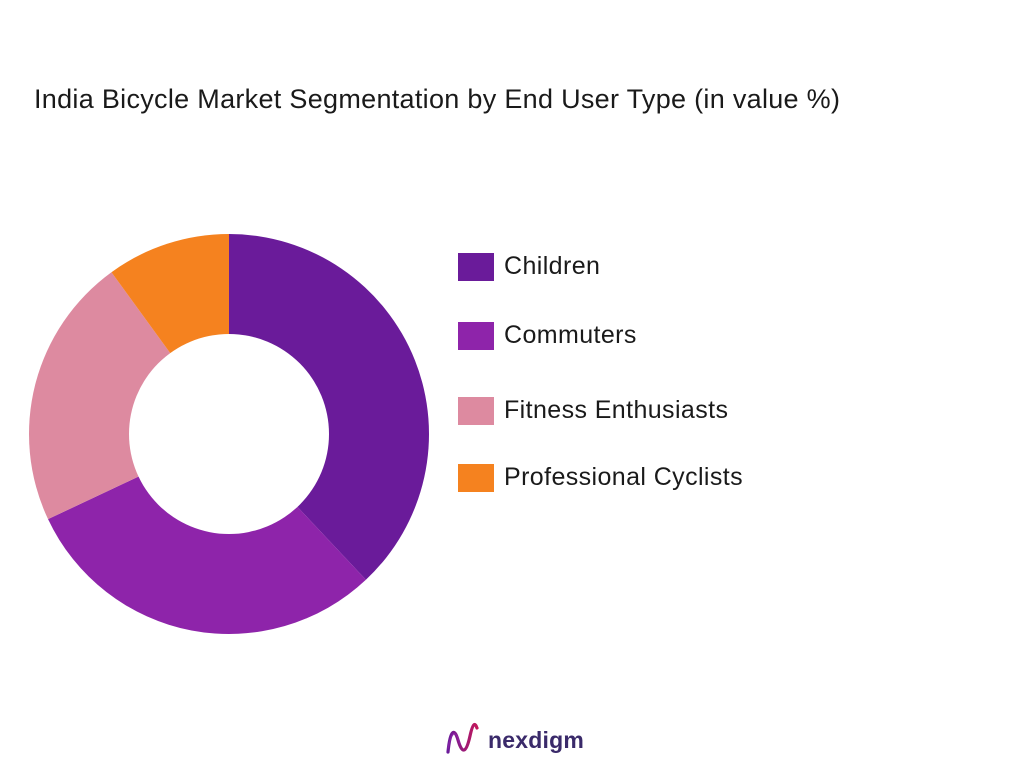 The width and height of the screenshot is (1024, 768). I want to click on legend-item: Children, so click(529, 266).